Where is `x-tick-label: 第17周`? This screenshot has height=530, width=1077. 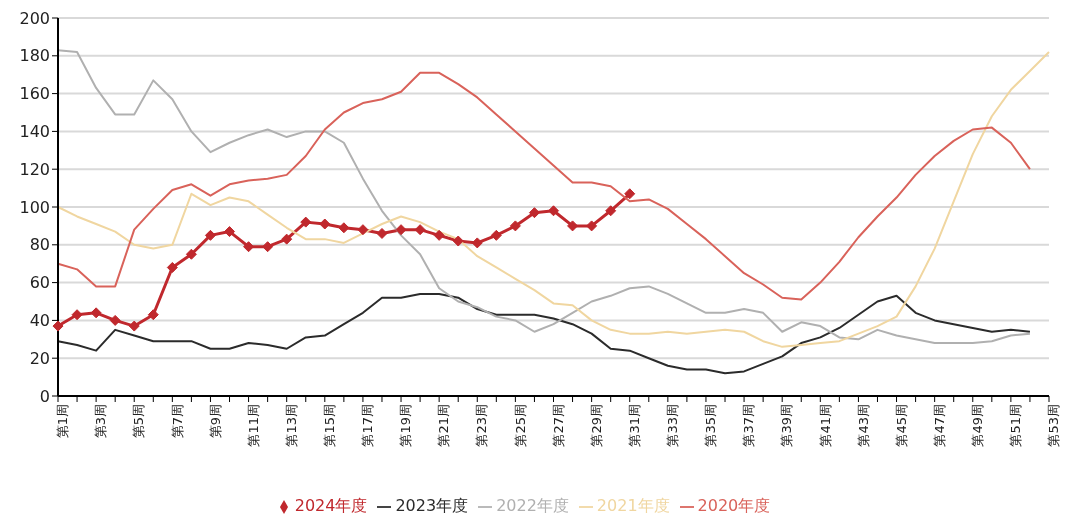 x-tick-label: 第17周 is located at coordinates (368, 425).